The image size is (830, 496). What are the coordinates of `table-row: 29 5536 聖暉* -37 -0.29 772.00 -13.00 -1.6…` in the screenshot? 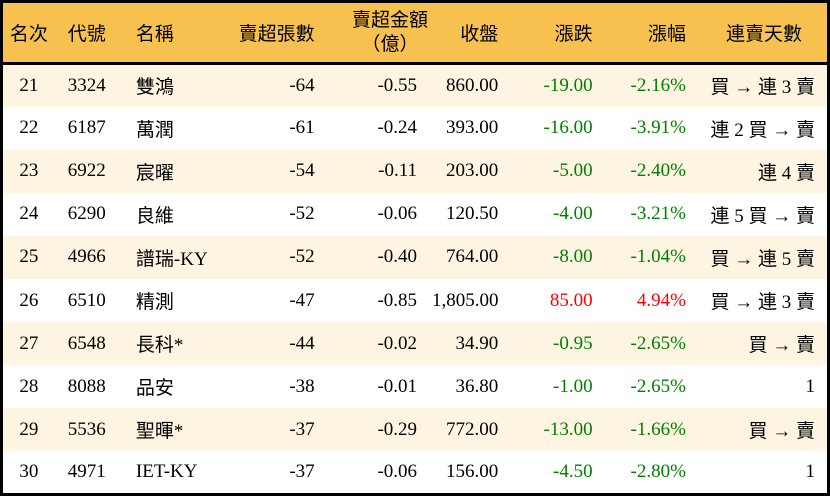 It's located at (415, 430).